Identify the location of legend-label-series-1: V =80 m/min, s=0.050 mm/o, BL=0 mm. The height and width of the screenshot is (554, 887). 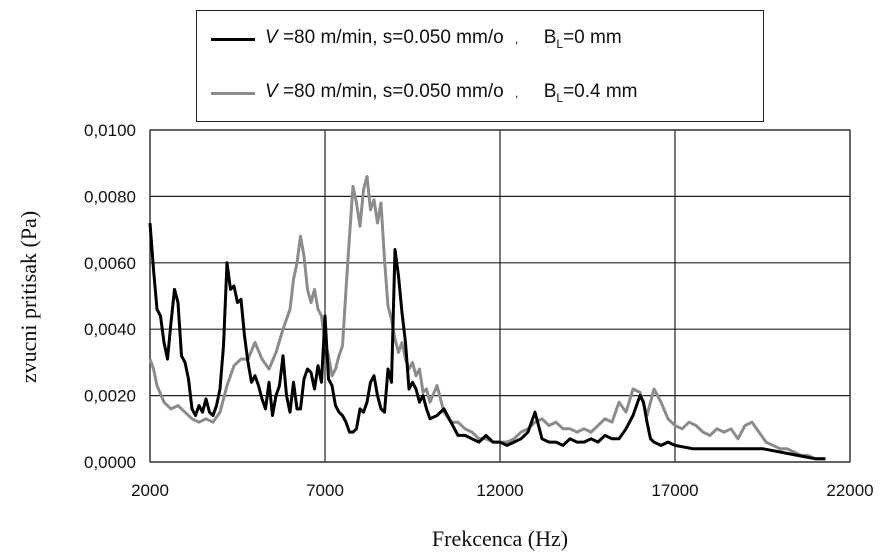
(443, 39).